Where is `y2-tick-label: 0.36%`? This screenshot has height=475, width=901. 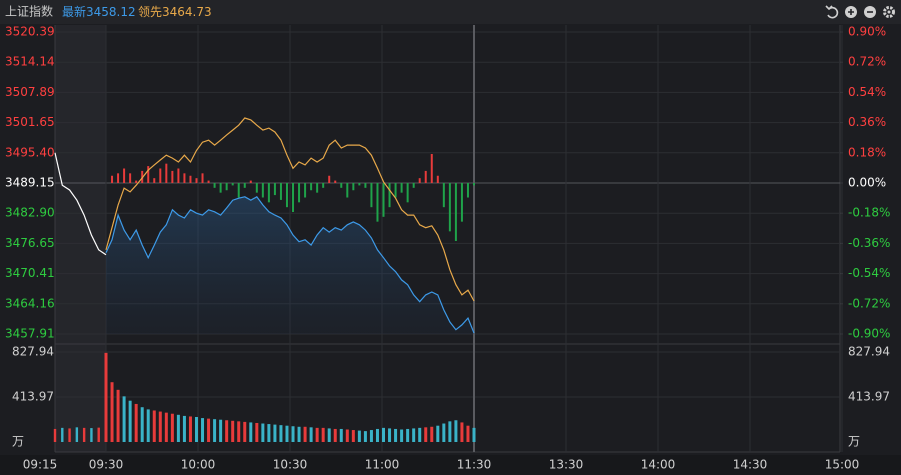
y2-tick-label: 0.36% is located at coordinates (867, 122).